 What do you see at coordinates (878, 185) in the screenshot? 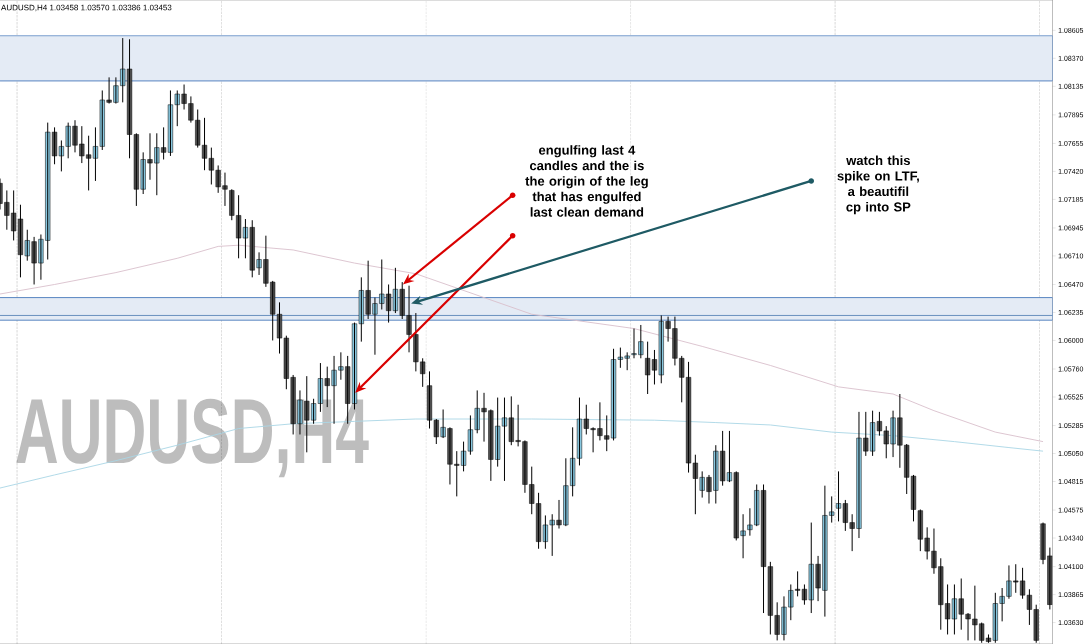
I see `annotation: watch this spike on LTF, a beautifil cp into SP` at bounding box center [878, 185].